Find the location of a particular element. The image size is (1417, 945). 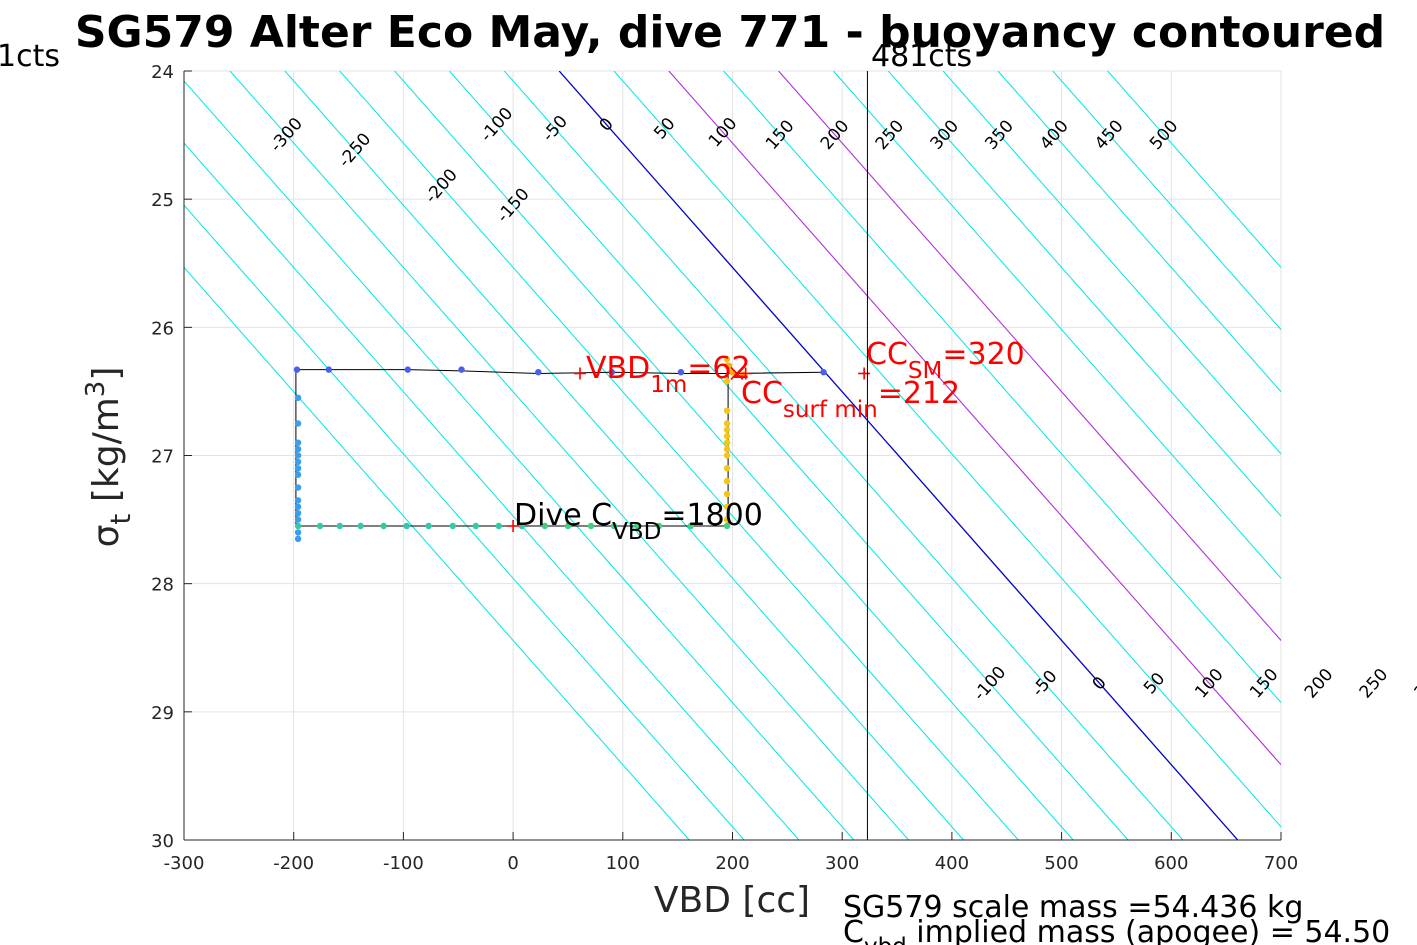

x-tick-label: 0 is located at coordinates (512, 863).